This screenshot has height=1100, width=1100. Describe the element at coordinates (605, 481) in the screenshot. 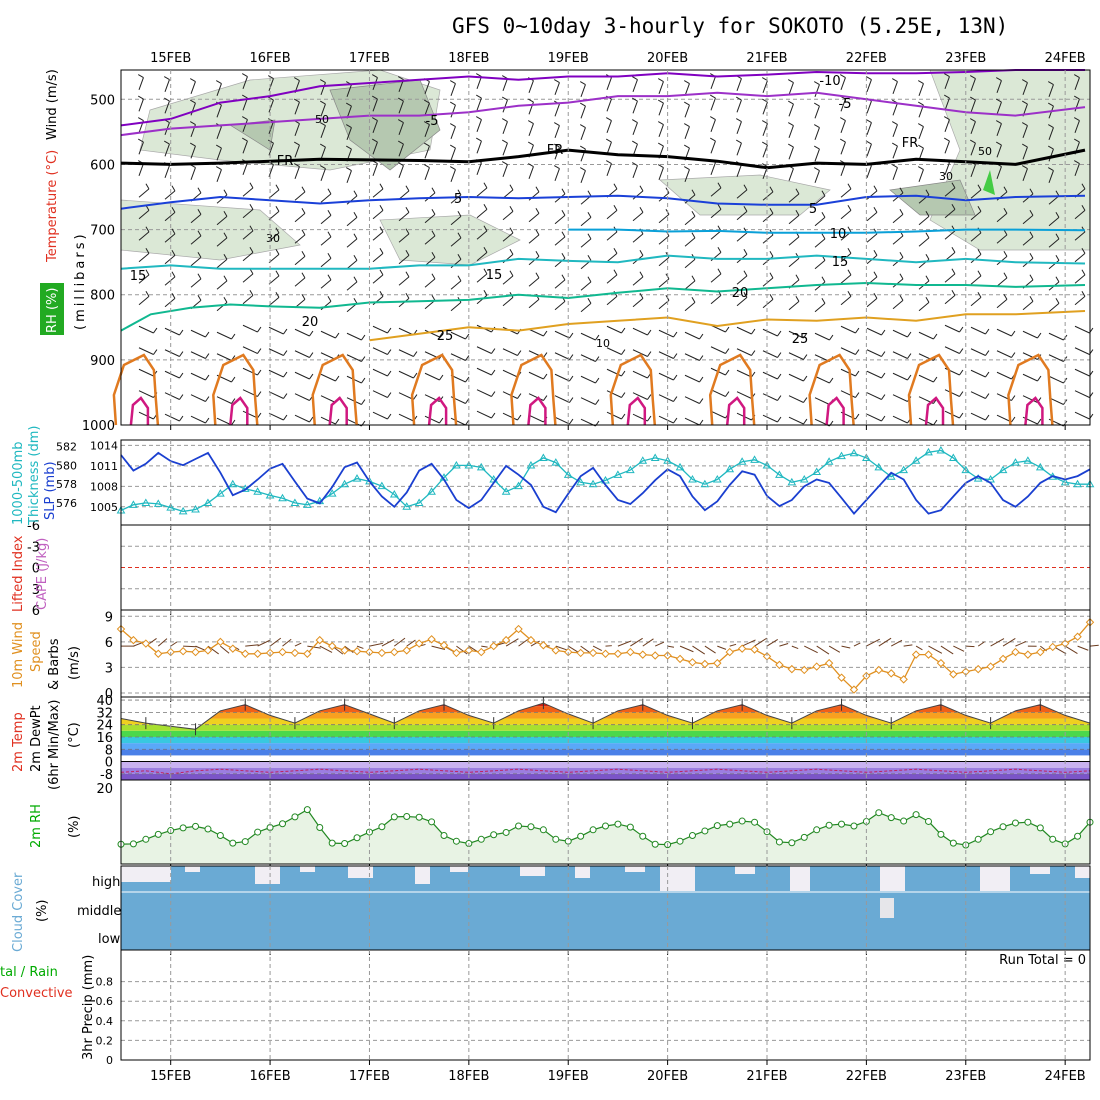

I see `thickness-line` at that location.